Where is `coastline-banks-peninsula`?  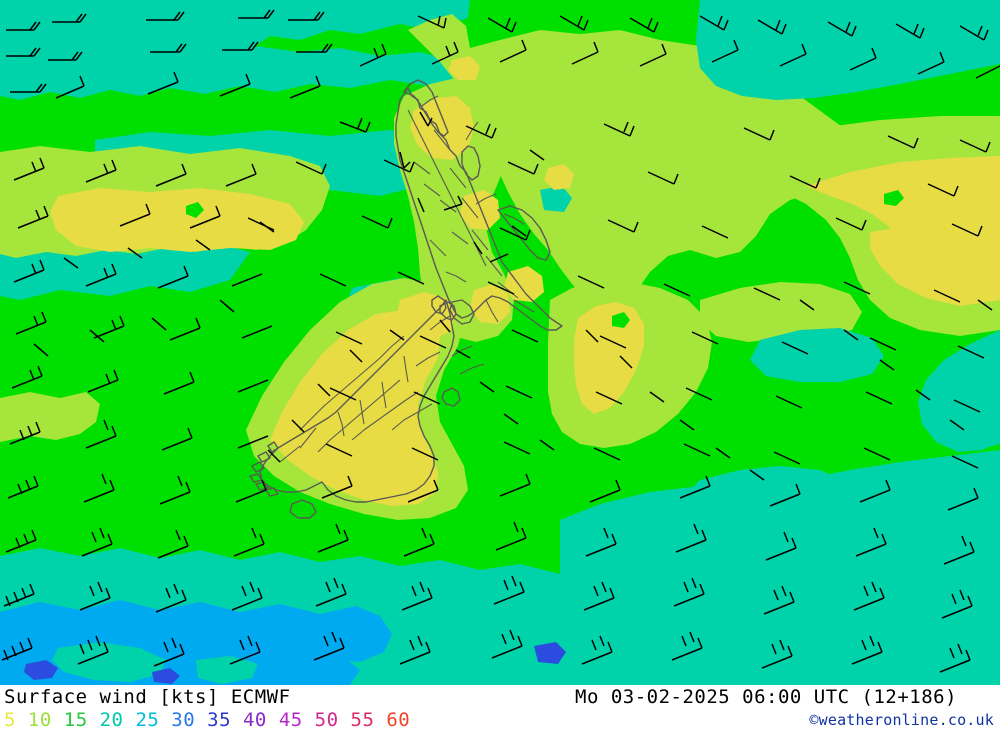 coastline-banks-peninsula is located at coordinates (451, 397).